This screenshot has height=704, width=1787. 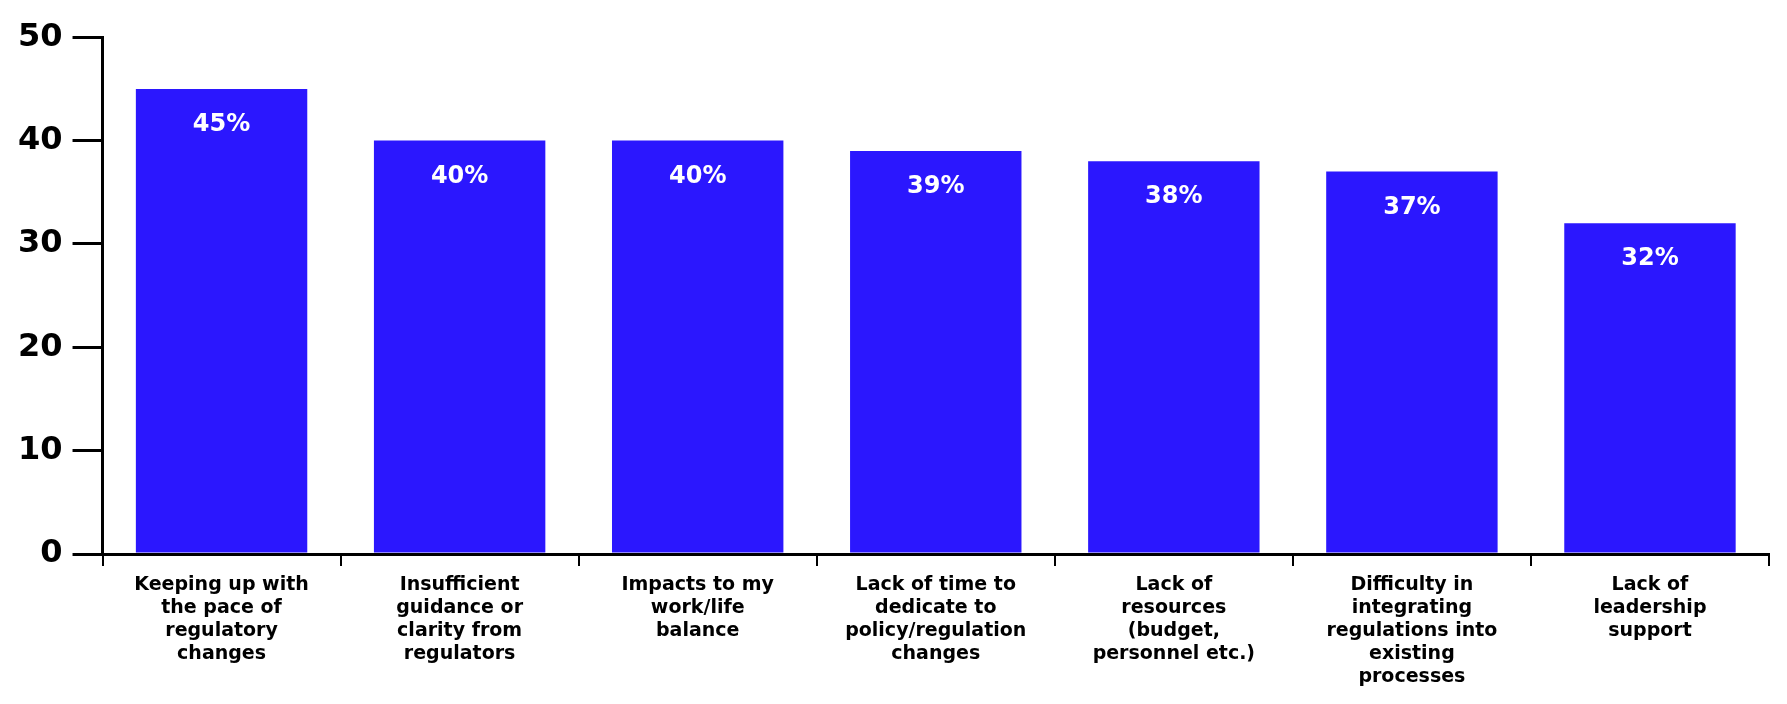 I want to click on y-tick-label: 0, so click(x=51, y=551).